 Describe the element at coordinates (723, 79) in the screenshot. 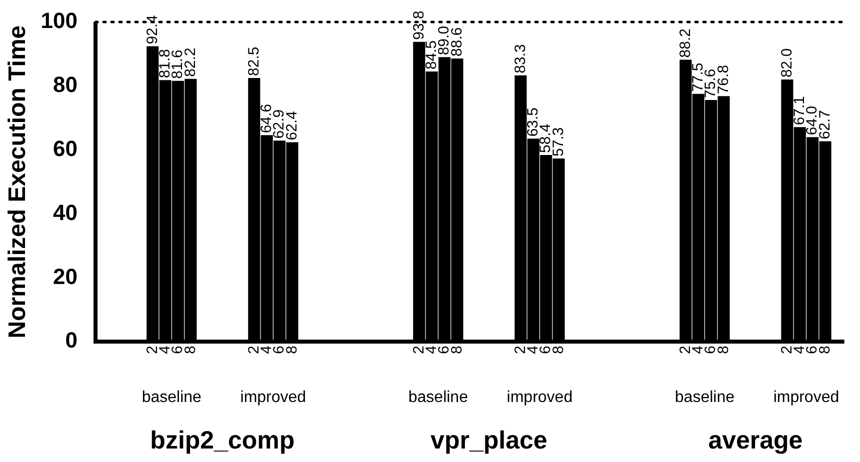

I see `data-label: 76.8` at that location.